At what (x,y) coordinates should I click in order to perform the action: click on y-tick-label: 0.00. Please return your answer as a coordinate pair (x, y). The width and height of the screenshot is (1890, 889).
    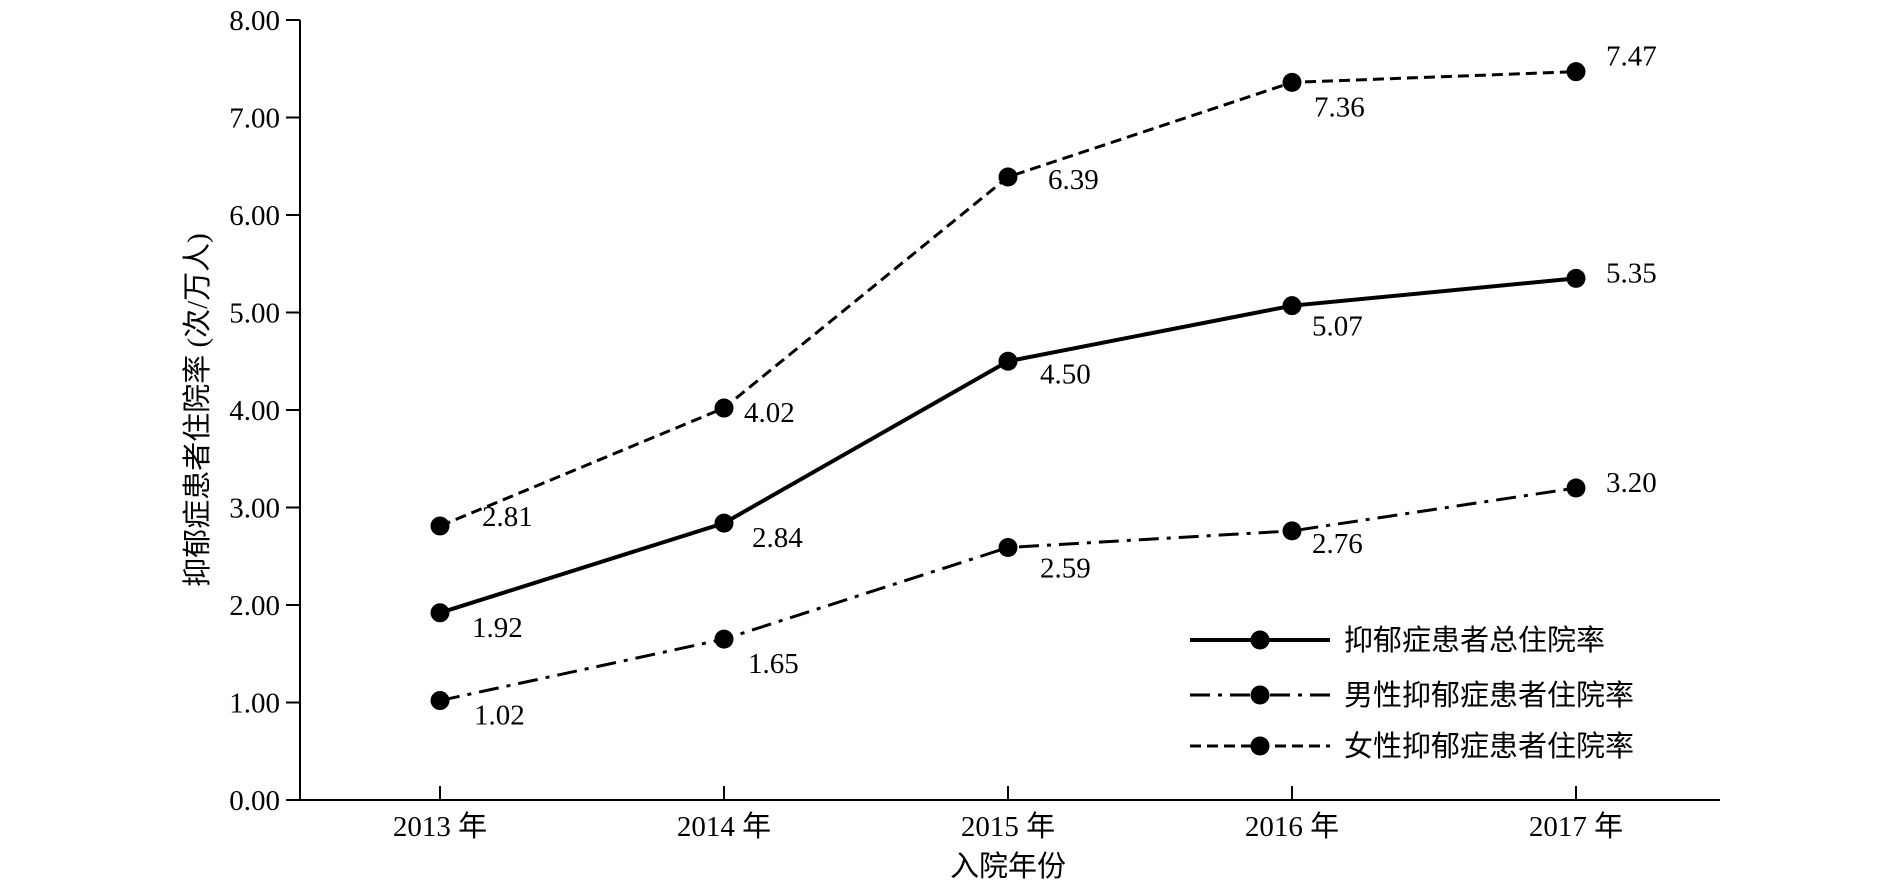
    Looking at the image, I should click on (254, 801).